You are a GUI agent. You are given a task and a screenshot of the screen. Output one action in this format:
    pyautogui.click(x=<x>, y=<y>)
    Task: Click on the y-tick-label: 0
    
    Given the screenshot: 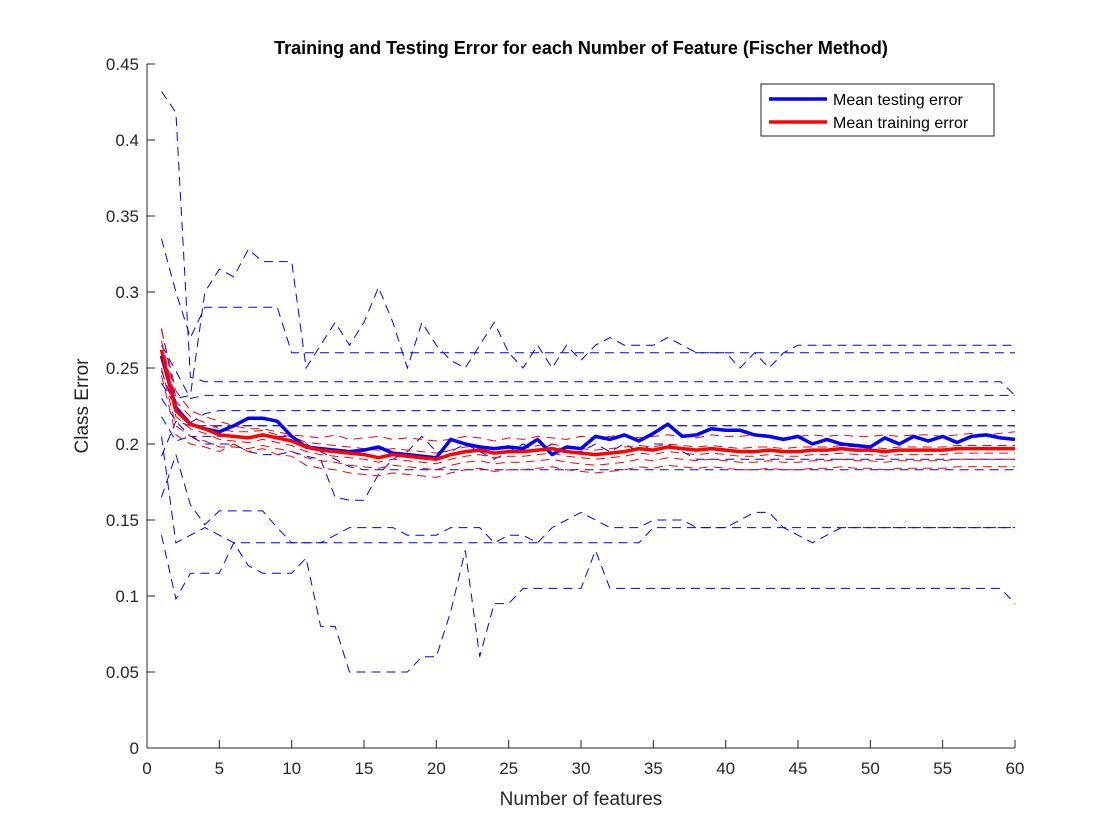 What is the action you would take?
    pyautogui.click(x=134, y=748)
    